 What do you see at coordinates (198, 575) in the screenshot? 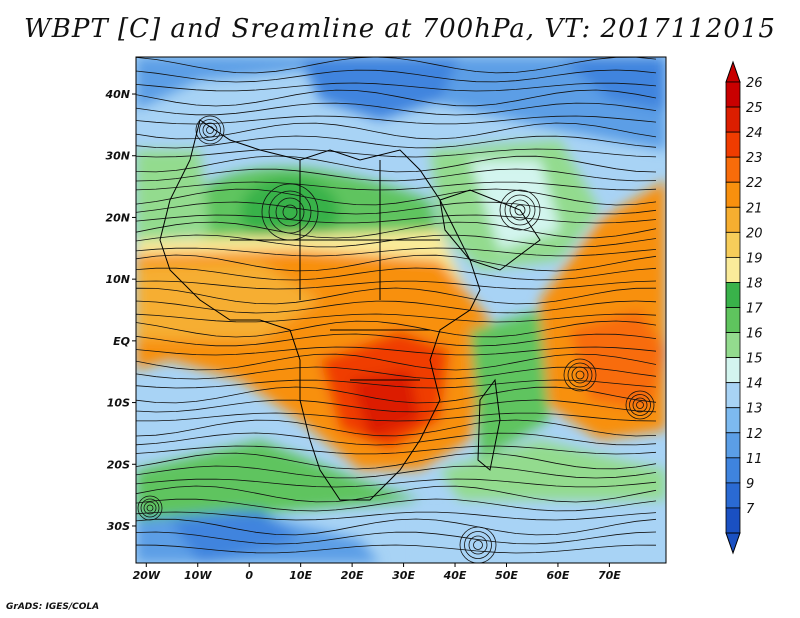
I see `lon-tick-label: 10W` at bounding box center [198, 575].